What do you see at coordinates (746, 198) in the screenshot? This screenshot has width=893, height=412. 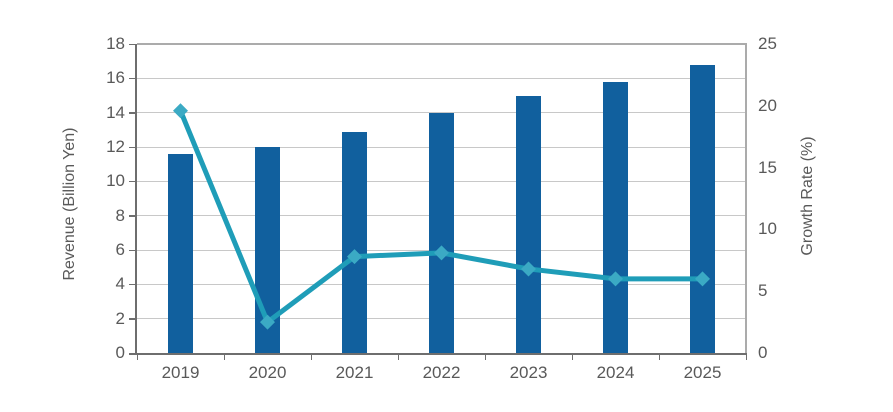 I see `plot-border-right` at bounding box center [746, 198].